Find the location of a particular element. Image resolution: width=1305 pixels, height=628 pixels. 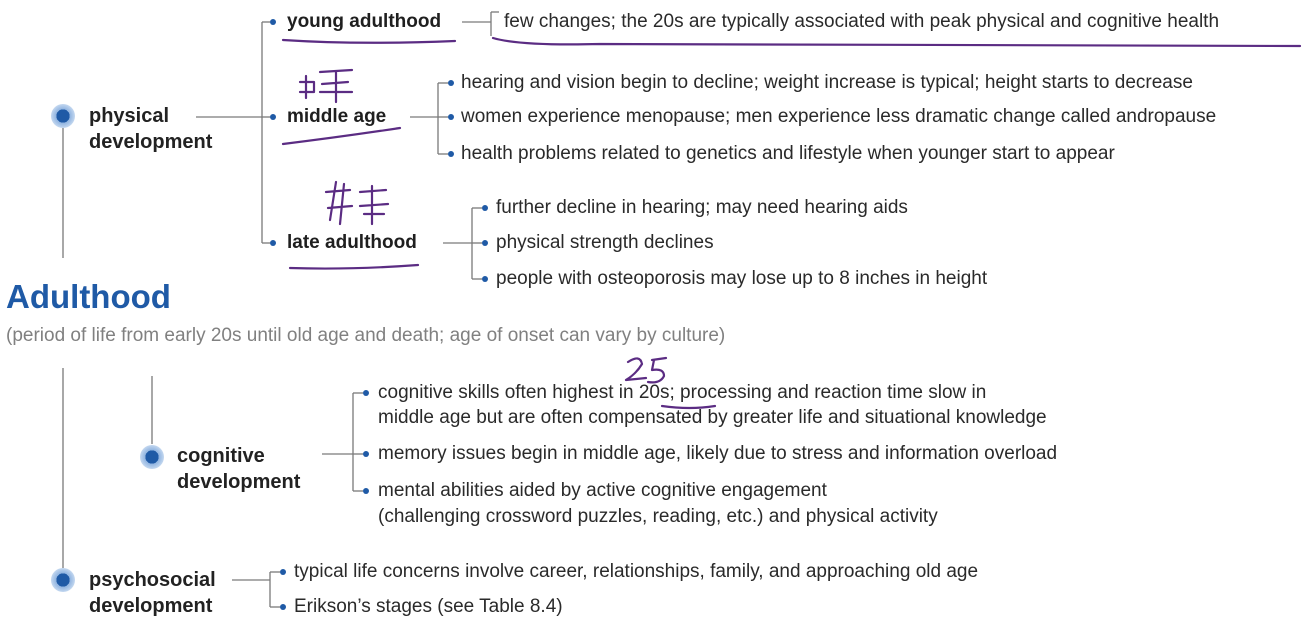

category-psychosocial: psychosocial development is located at coordinates (152, 593).